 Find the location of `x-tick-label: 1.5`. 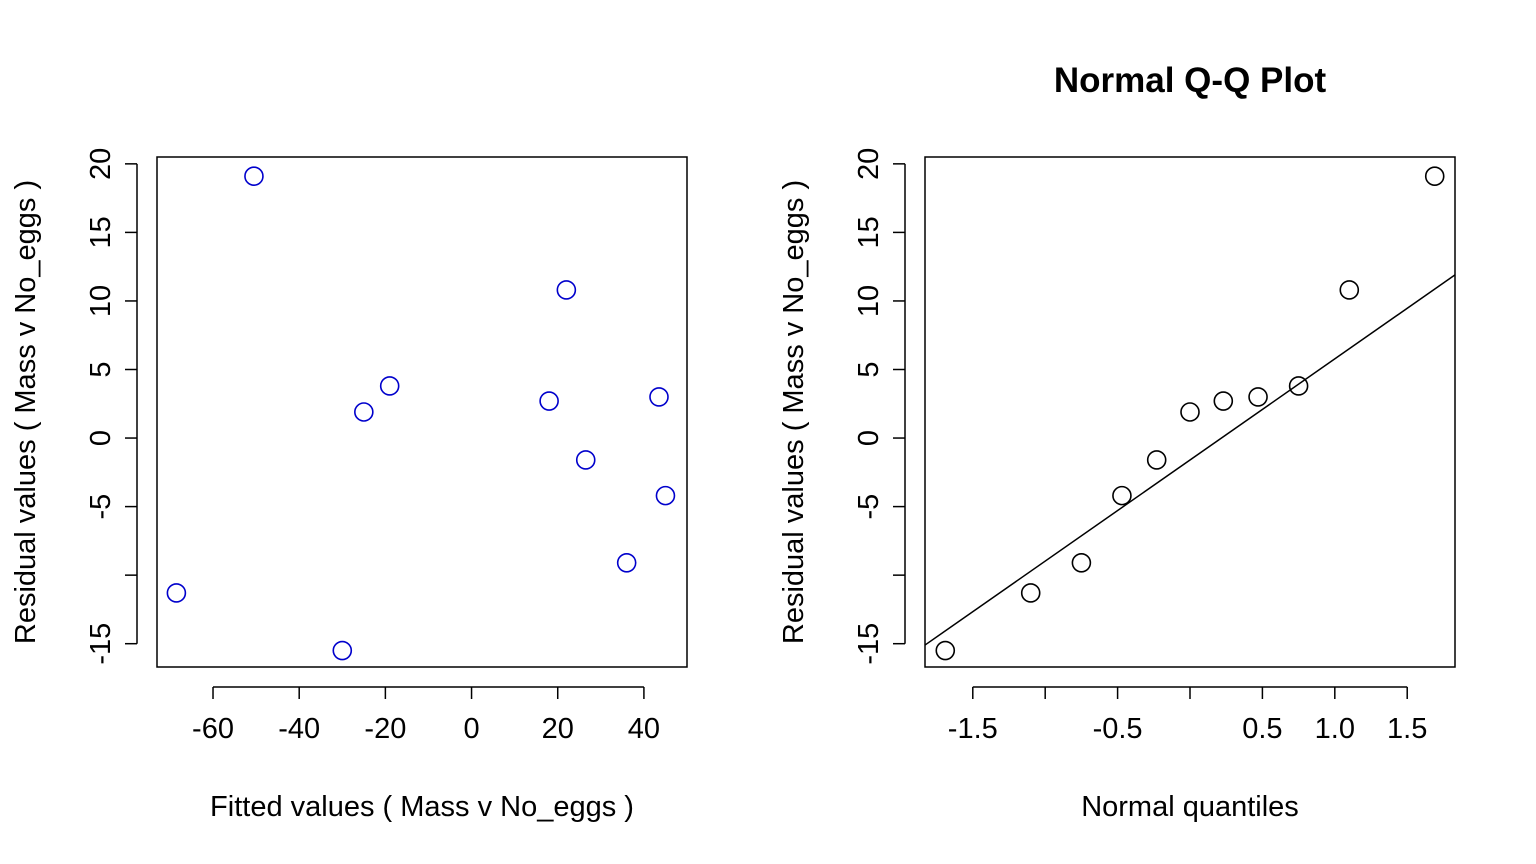

x-tick-label: 1.5 is located at coordinates (1407, 729).